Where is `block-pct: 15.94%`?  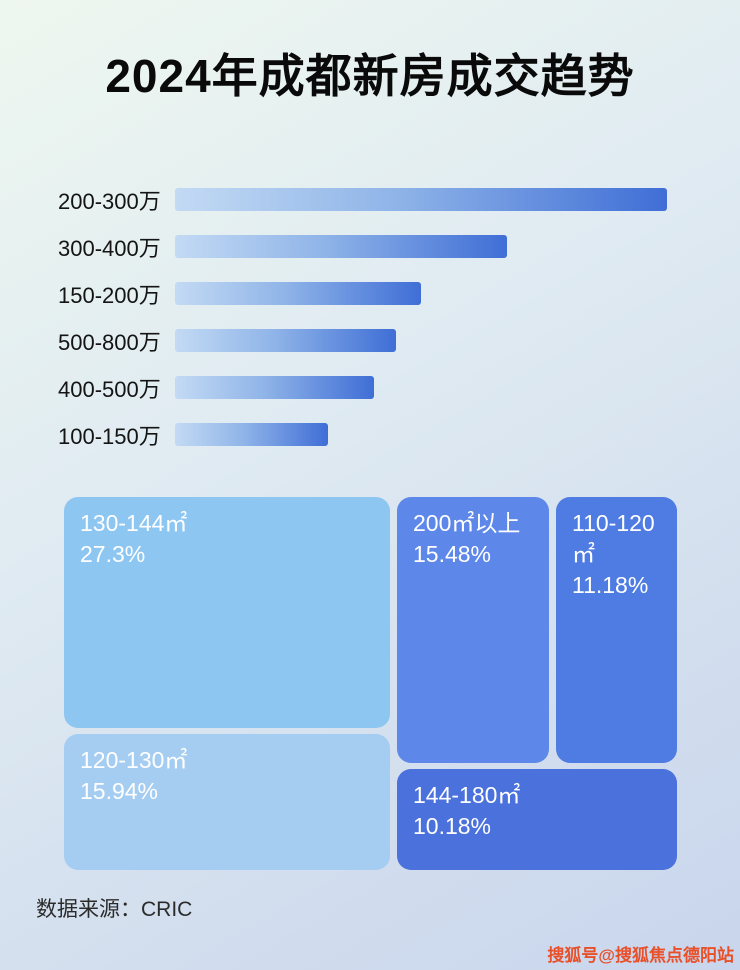 block-pct: 15.94% is located at coordinates (119, 791).